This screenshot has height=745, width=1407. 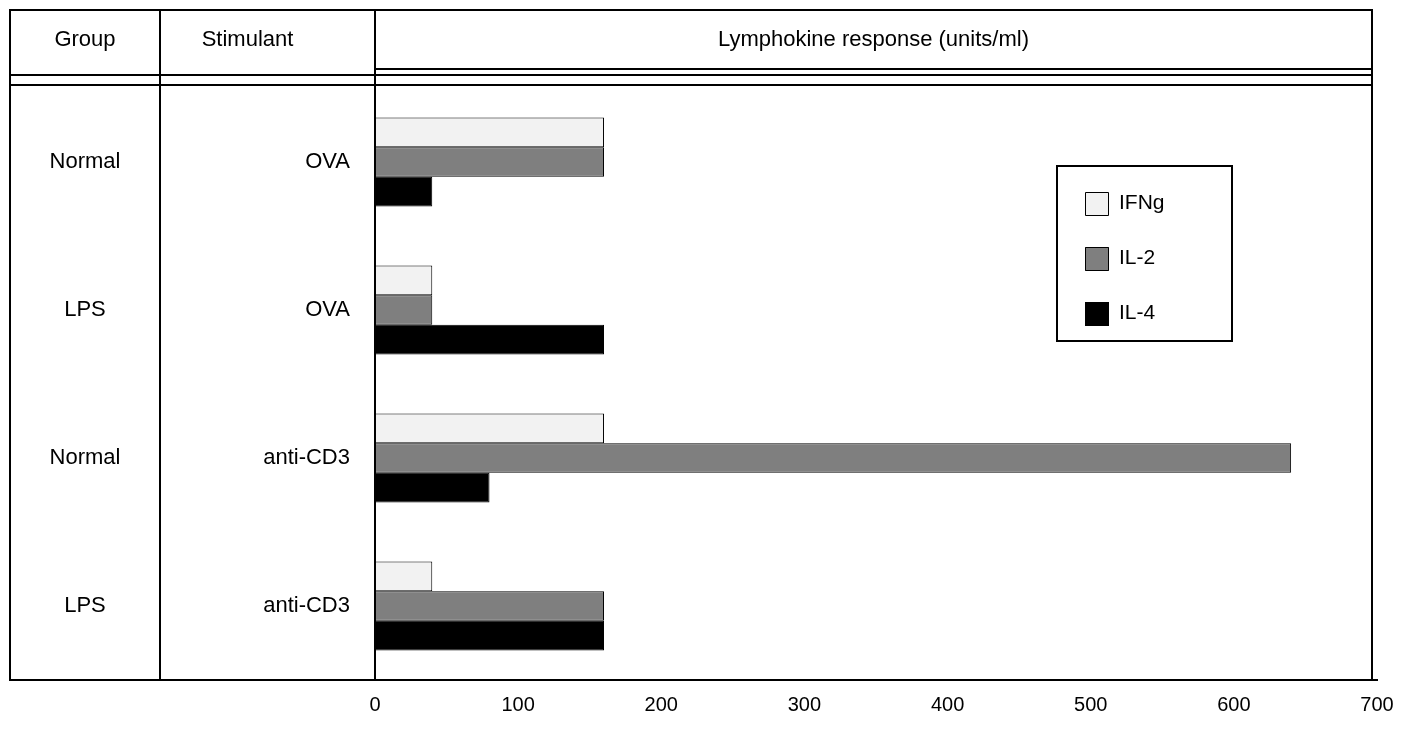 What do you see at coordinates (873, 38) in the screenshot?
I see `x-axis-title: Lymphokine response (units/ml)` at bounding box center [873, 38].